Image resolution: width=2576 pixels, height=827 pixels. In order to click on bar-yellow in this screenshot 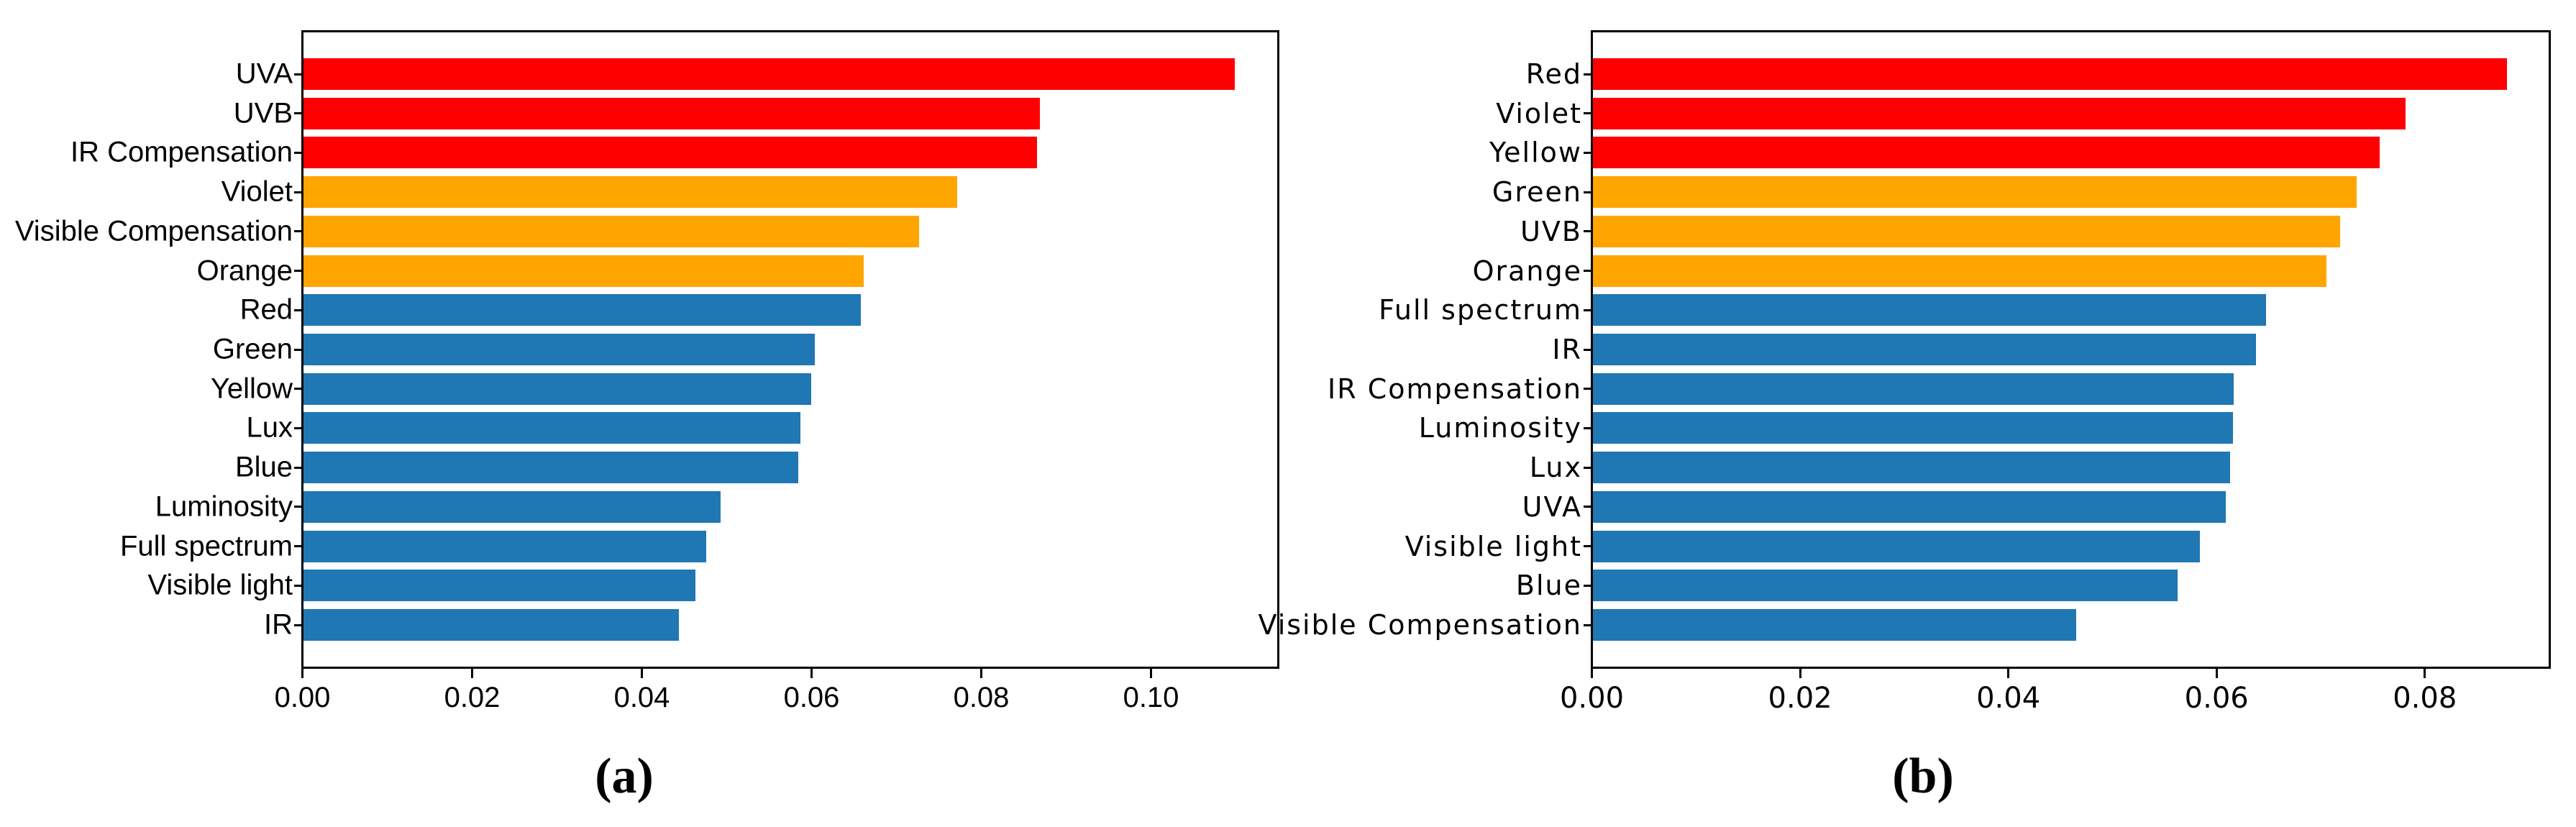, I will do `click(557, 389)`.